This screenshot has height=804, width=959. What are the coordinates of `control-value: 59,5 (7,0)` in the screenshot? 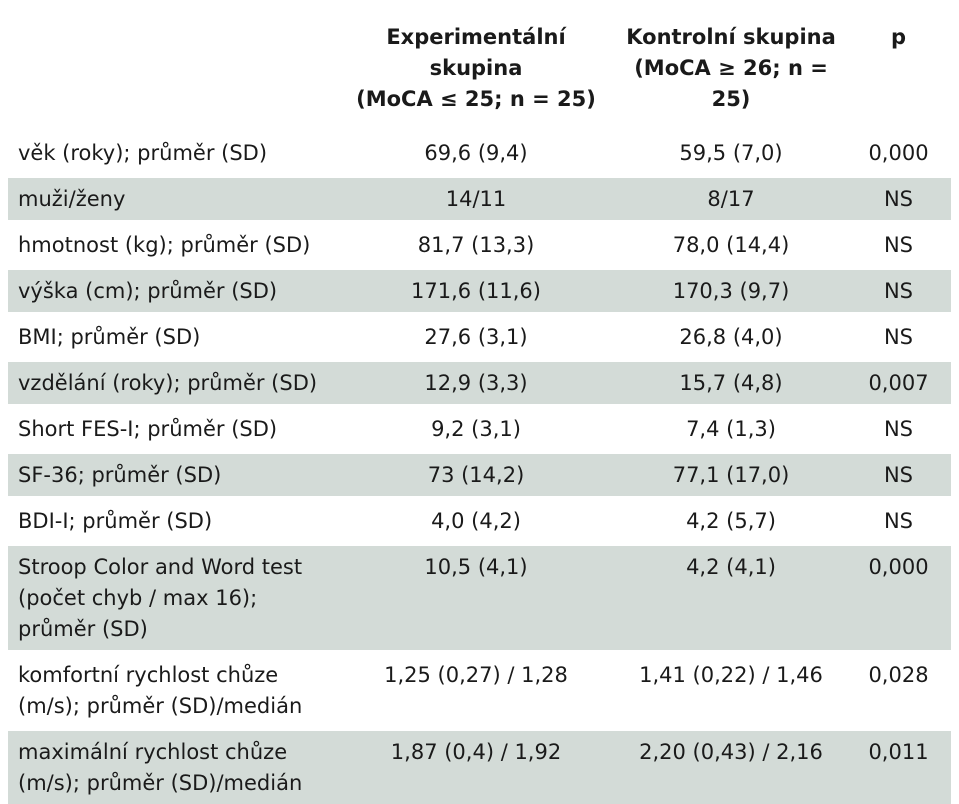 It's located at (731, 153).